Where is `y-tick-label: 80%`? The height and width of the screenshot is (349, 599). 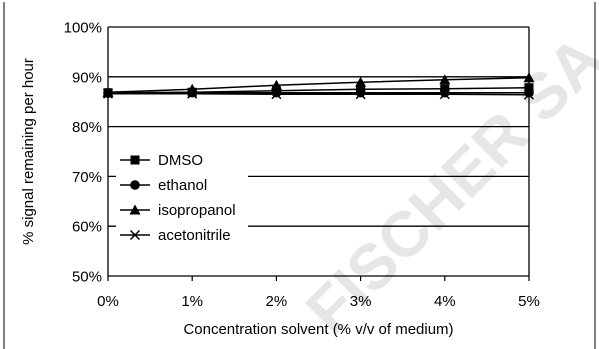
y-tick-label: 80% is located at coordinates (87, 127).